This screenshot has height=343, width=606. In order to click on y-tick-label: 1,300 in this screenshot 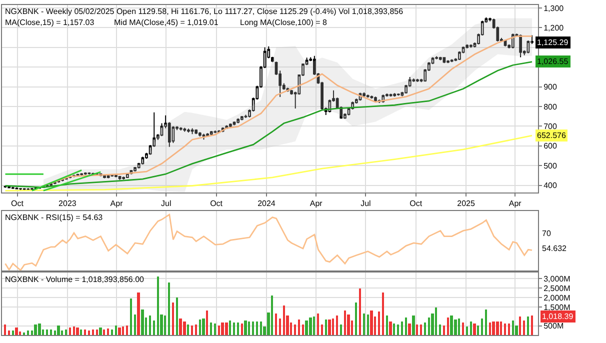, I will do `click(554, 8)`.